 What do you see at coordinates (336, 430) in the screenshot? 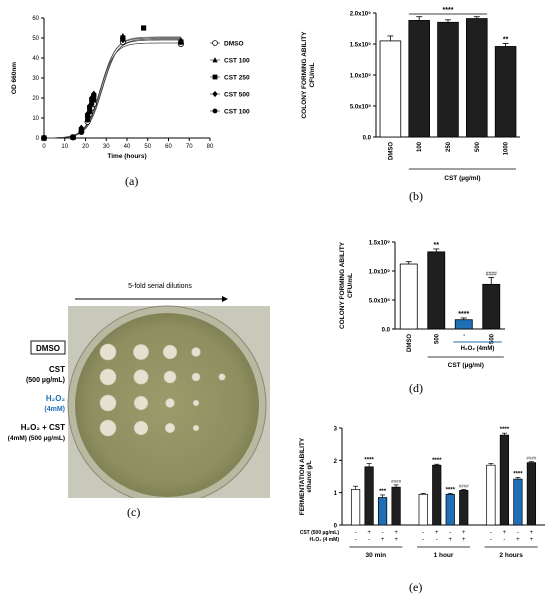
I see `y-tick-label: 3` at bounding box center [336, 430].